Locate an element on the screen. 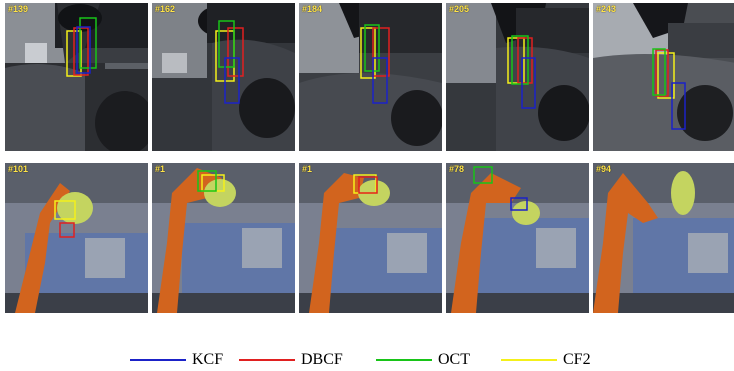 Image resolution: width=734 pixels, height=371 pixels. legend-label-oct: OCT is located at coordinates (454, 359).